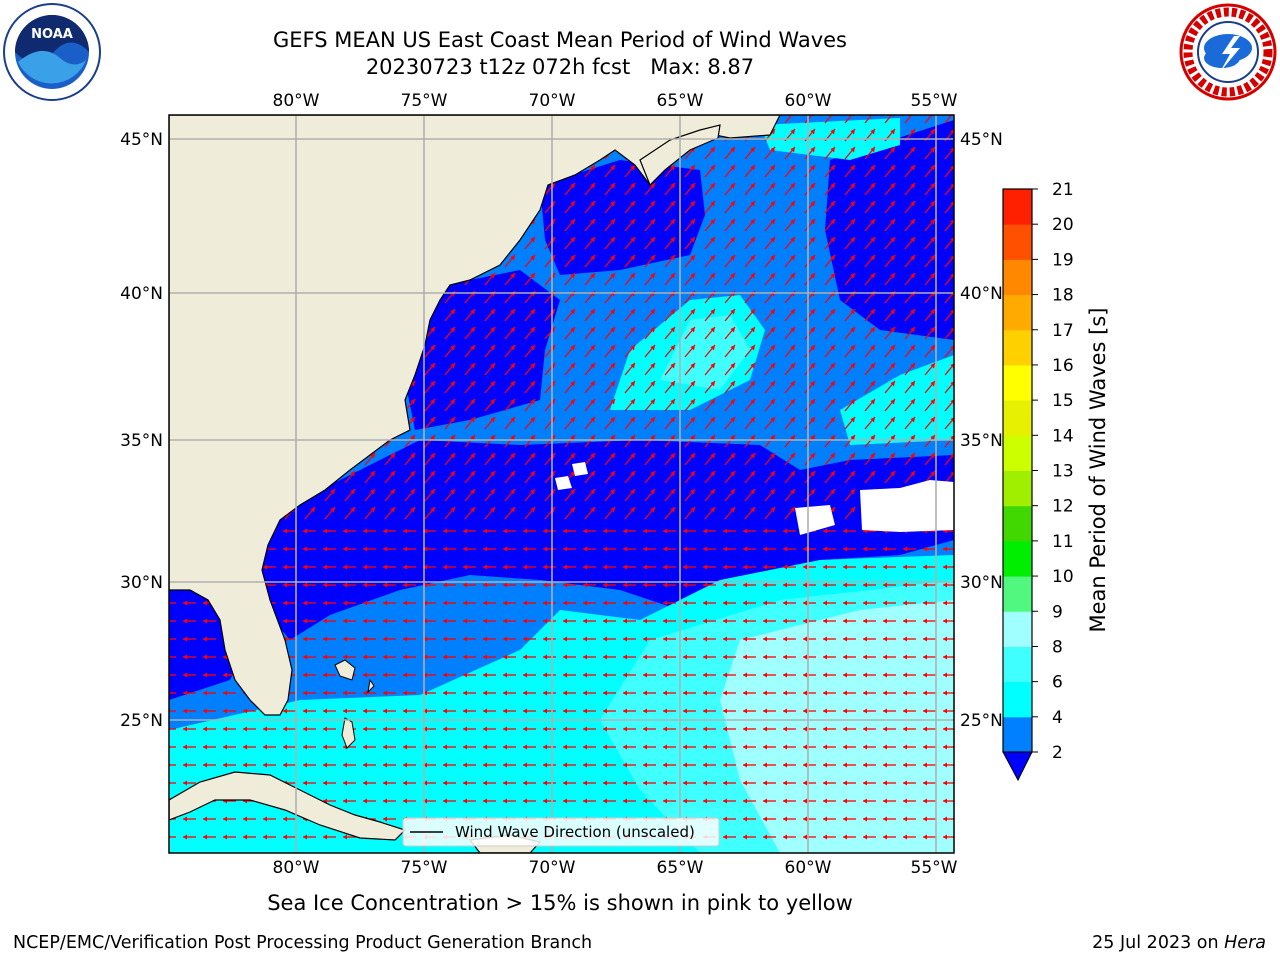  Describe the element at coordinates (1063, 542) in the screenshot. I see `colorbar-tick-label: 11` at that location.